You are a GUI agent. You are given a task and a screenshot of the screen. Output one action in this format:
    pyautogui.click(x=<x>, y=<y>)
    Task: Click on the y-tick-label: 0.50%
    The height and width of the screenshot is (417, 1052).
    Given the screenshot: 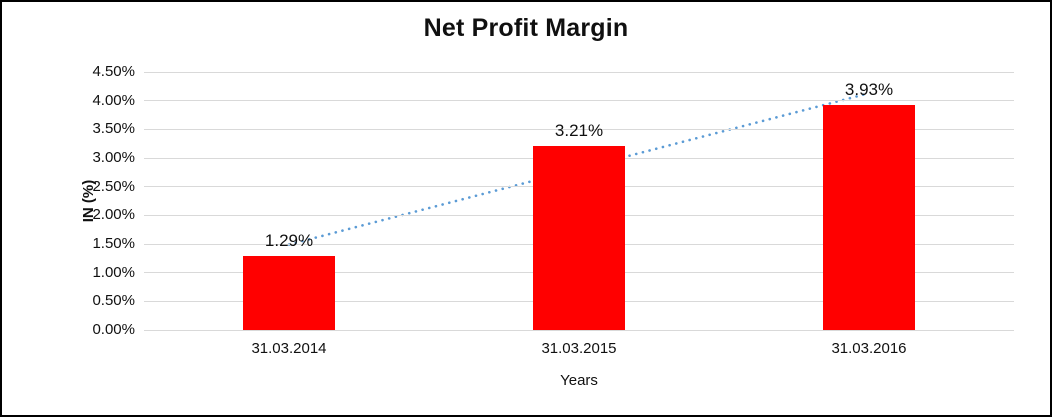 What is the action you would take?
    pyautogui.click(x=113, y=301)
    